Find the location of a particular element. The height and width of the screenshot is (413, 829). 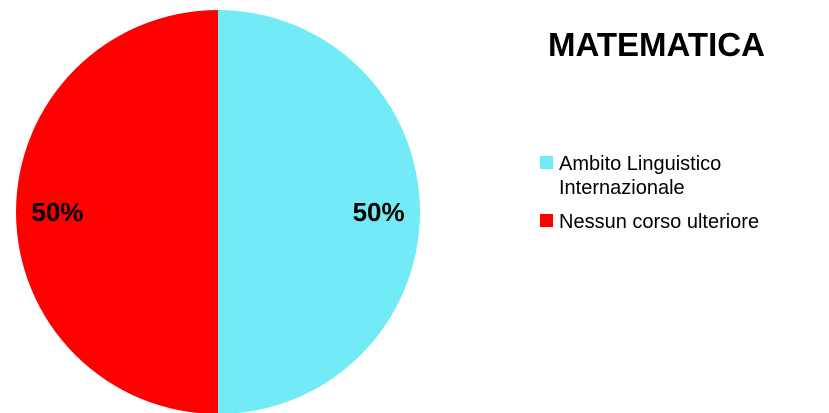

legend-item-ambito-linguistico: Ambito Linguistico Internazionale is located at coordinates (680, 176).